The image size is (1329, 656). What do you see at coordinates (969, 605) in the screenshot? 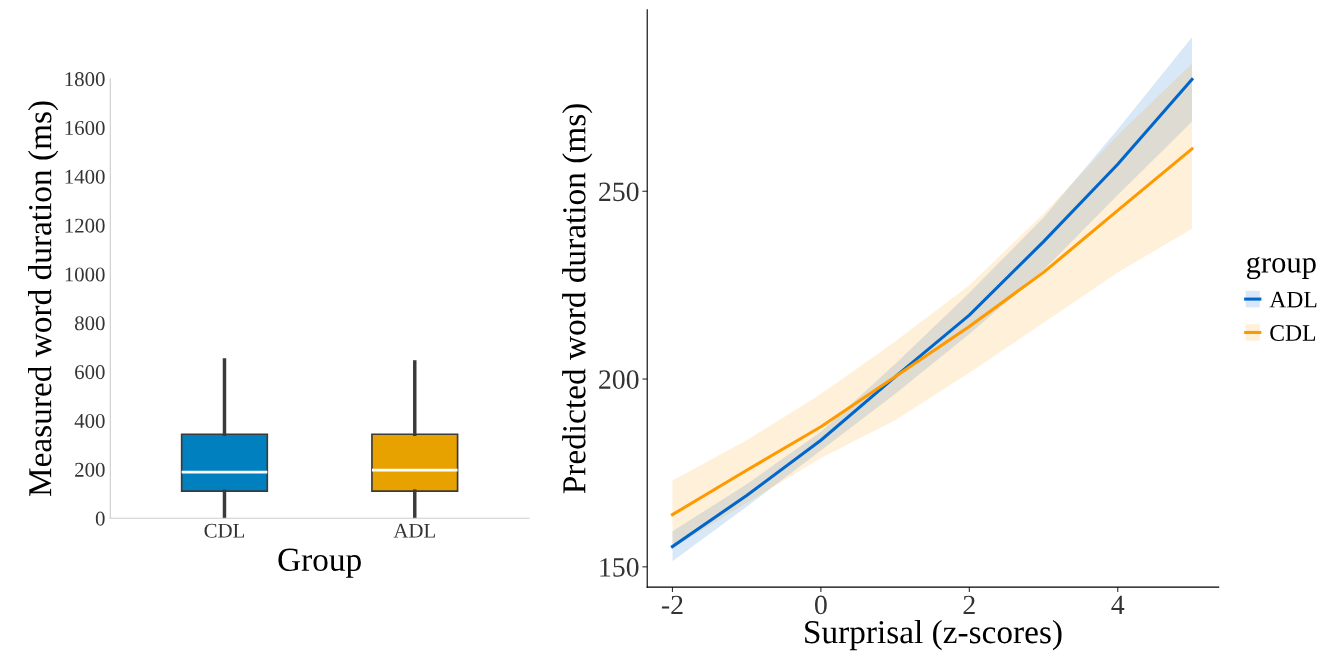
I see `x-tick-label: 2` at bounding box center [969, 605].